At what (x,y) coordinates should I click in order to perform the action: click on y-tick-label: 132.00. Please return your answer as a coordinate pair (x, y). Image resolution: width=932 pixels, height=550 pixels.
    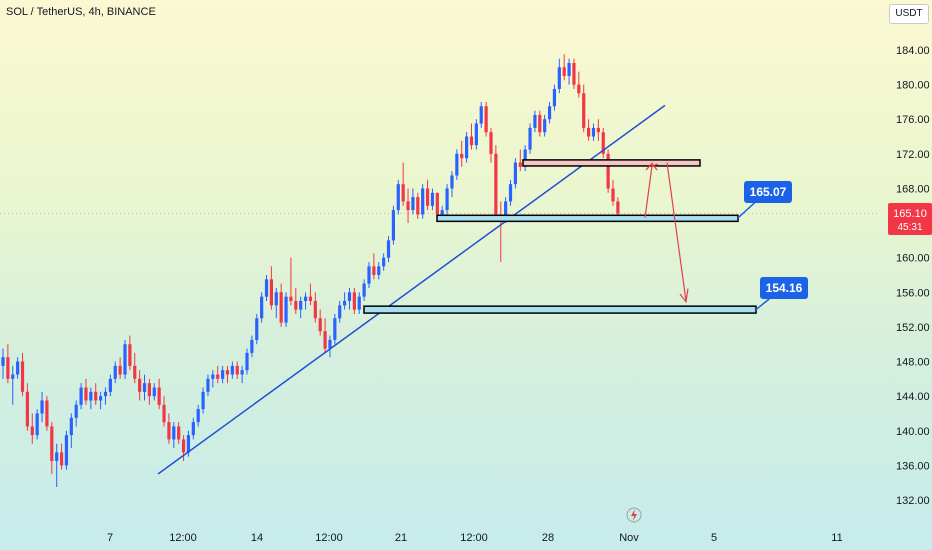
    Looking at the image, I should click on (913, 501).